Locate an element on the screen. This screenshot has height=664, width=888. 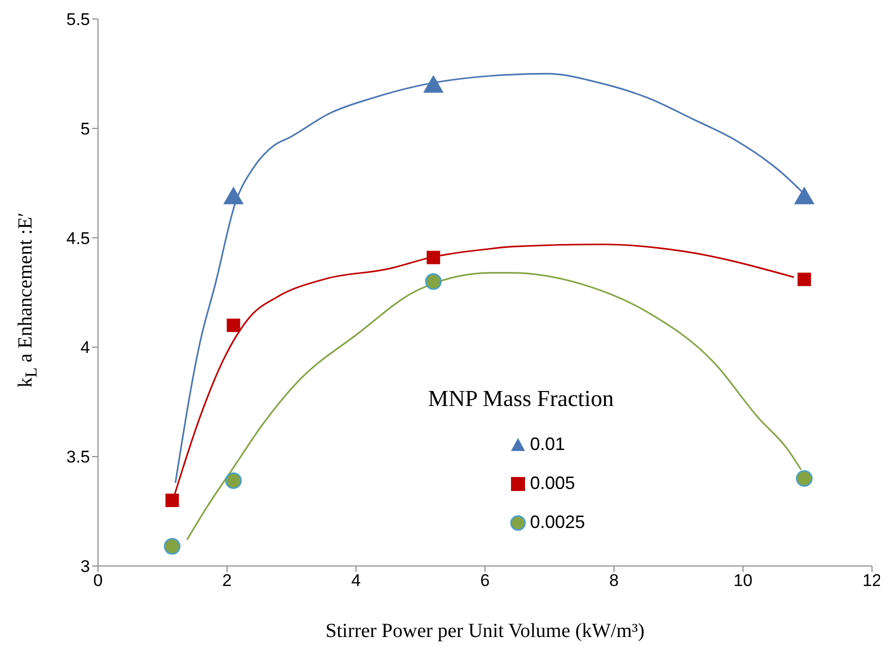
x-tick-label: 10 is located at coordinates (743, 580).